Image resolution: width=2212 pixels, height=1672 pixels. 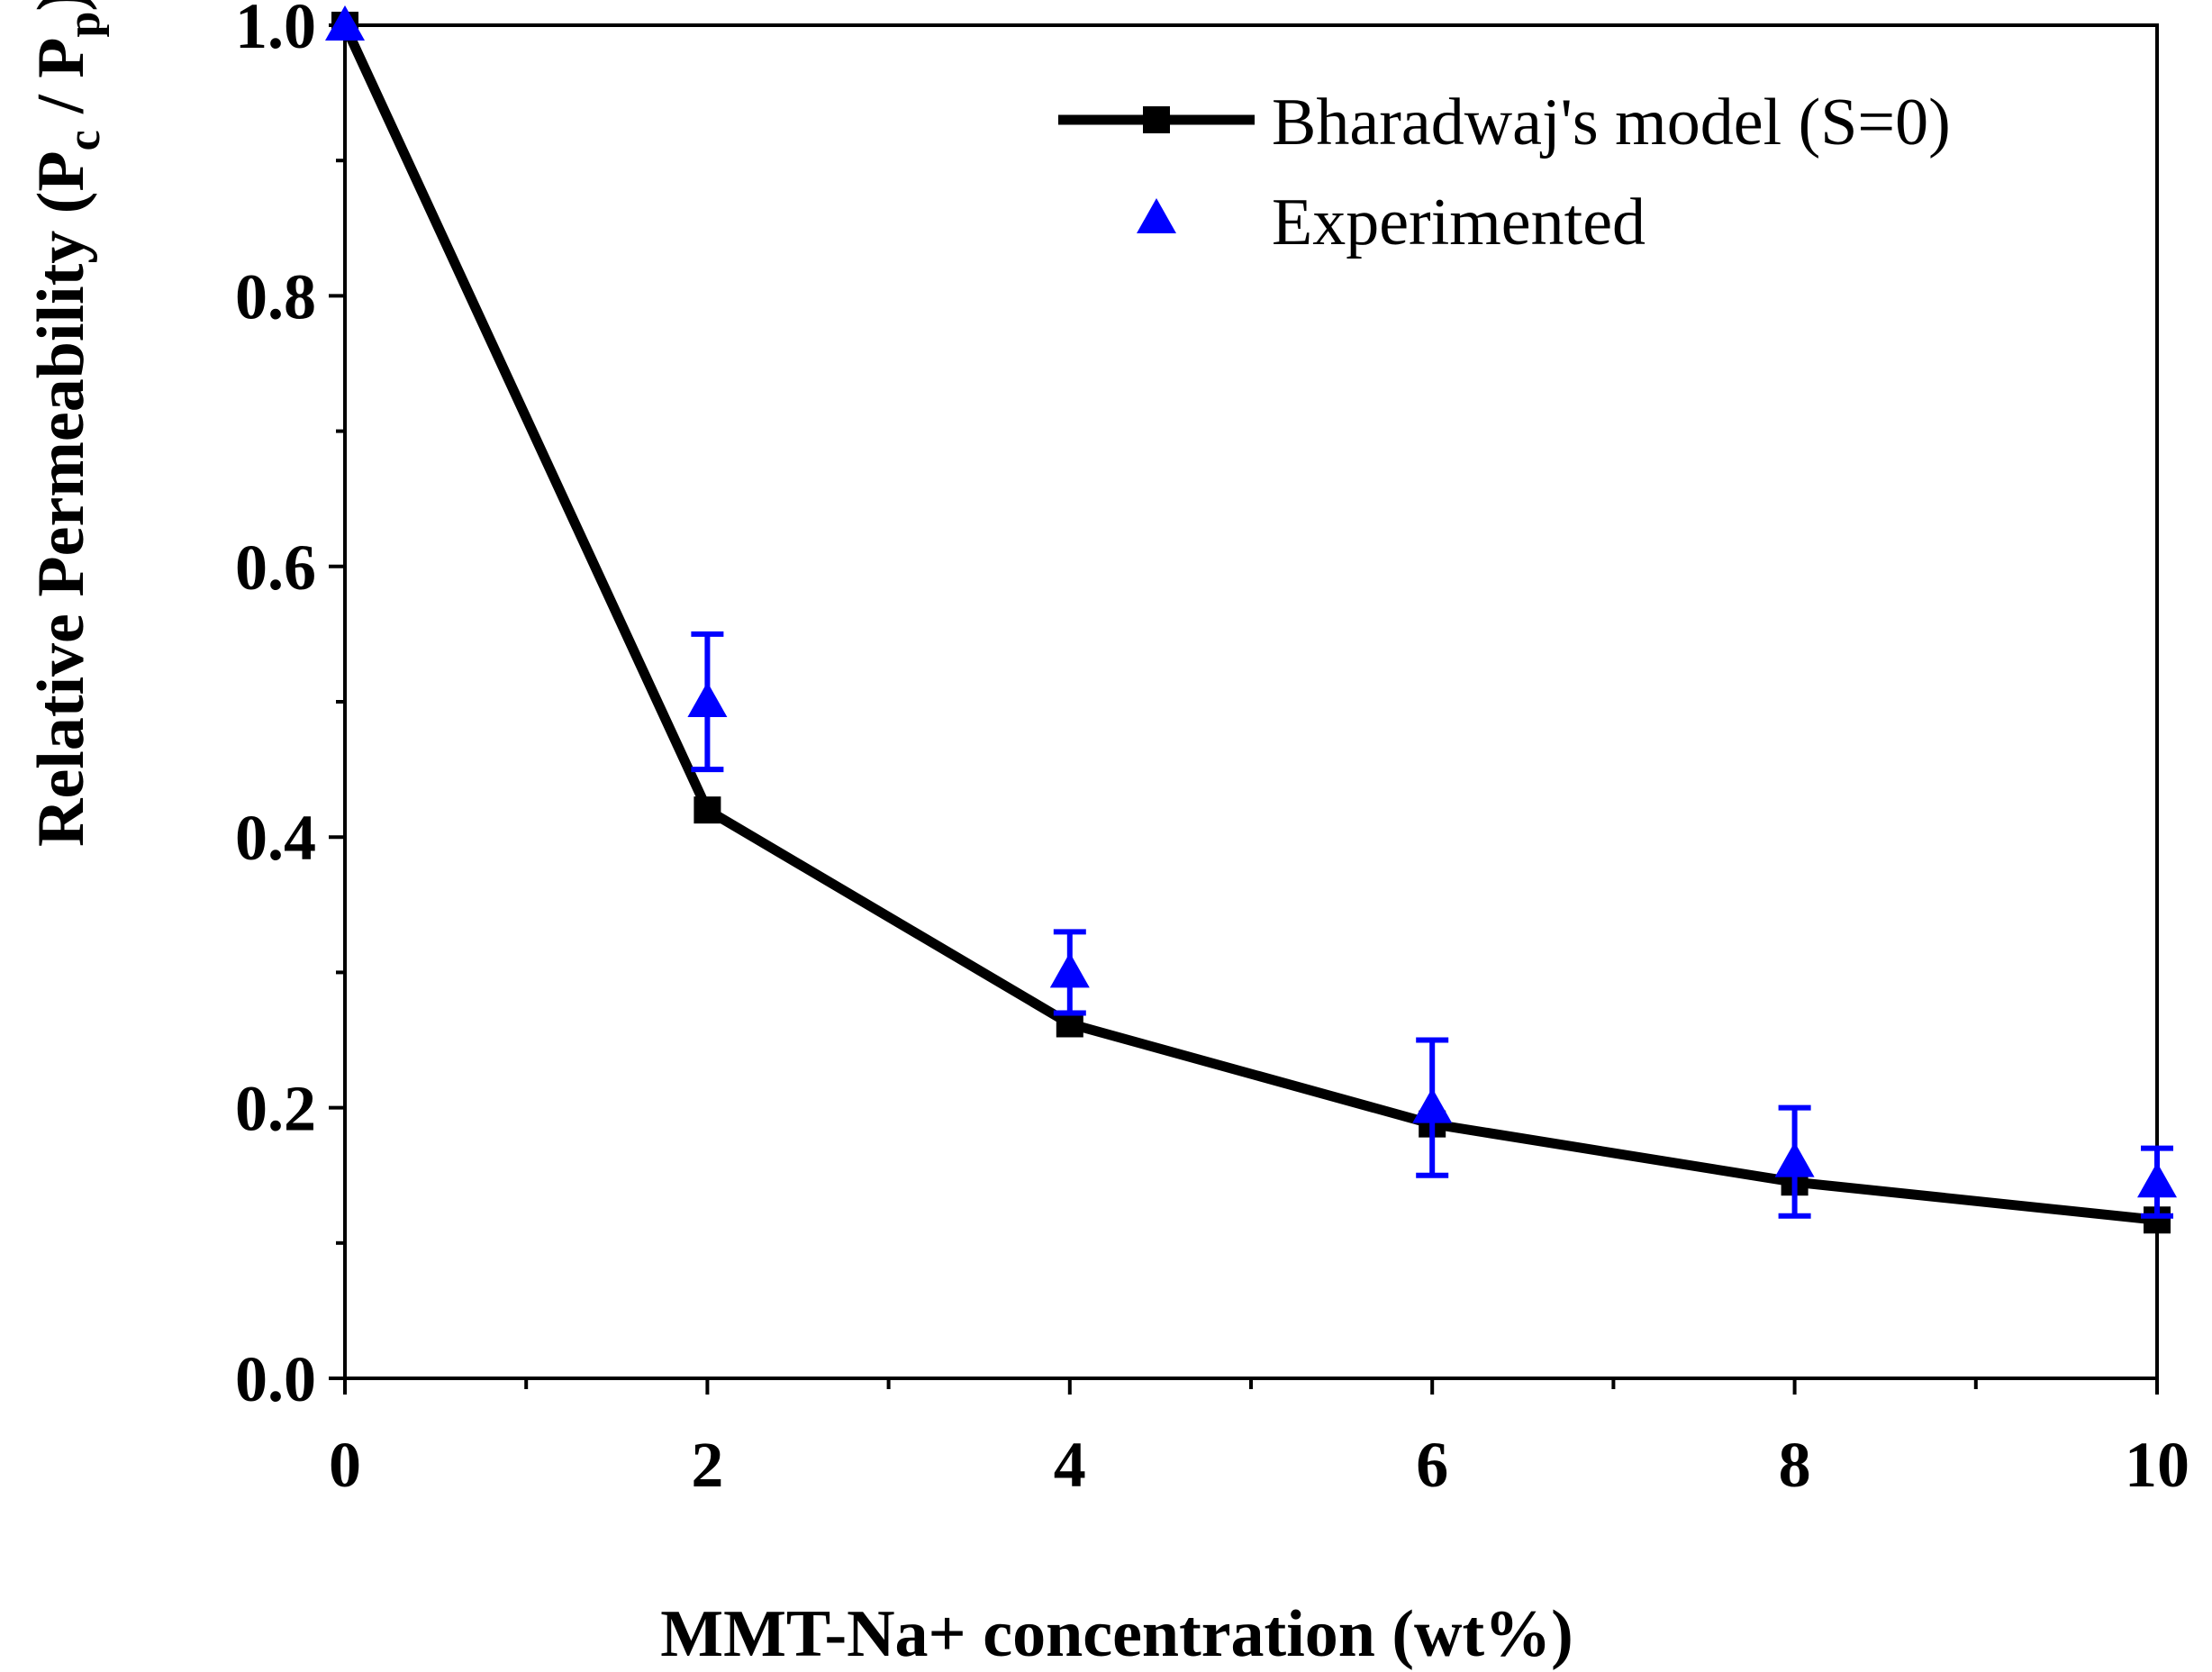 I want to click on x-tick-label: 2, so click(x=707, y=1465).